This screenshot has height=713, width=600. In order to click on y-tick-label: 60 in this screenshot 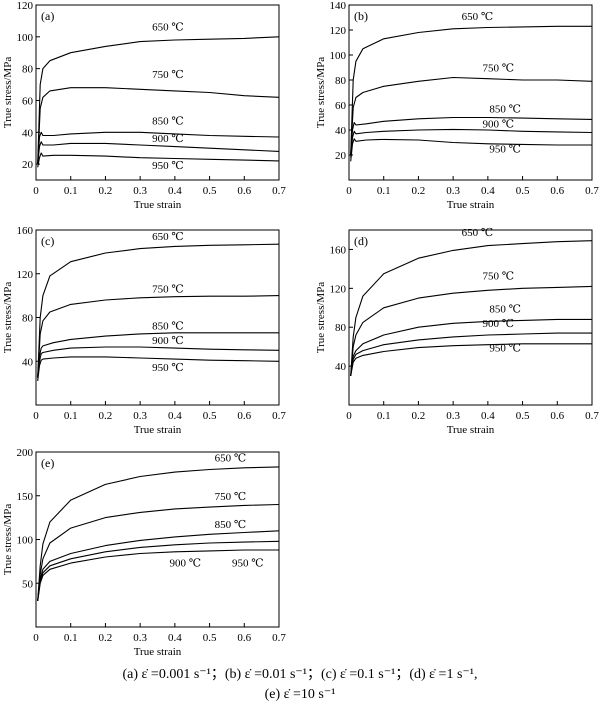, I will do `click(28, 101)`.